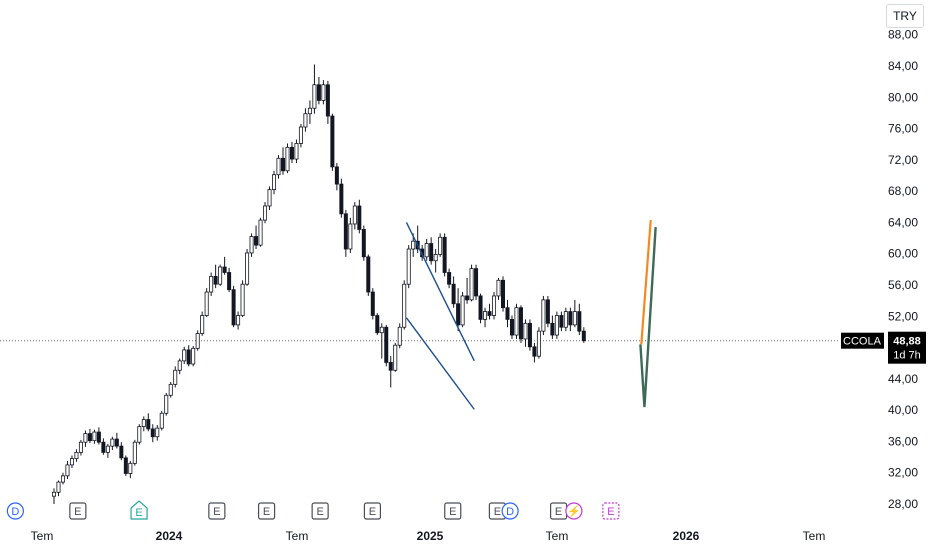 This screenshot has height=555, width=932. I want to click on y-tick-label: 68,00, so click(903, 191).